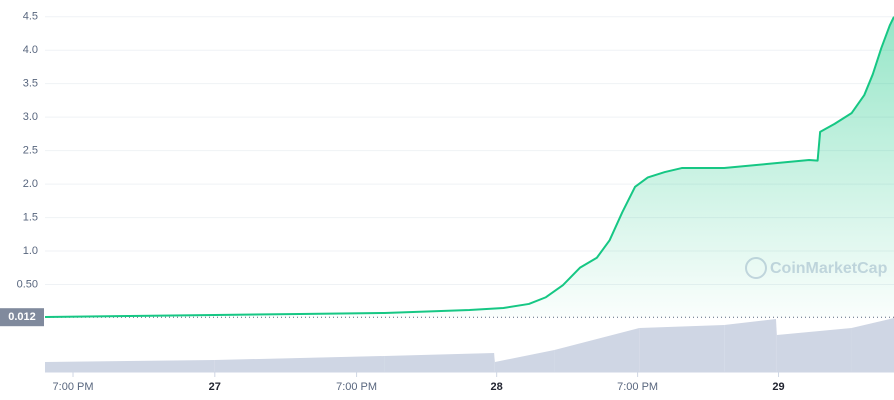 The width and height of the screenshot is (894, 400). I want to click on y-tick-label: 4.0, so click(30, 50).